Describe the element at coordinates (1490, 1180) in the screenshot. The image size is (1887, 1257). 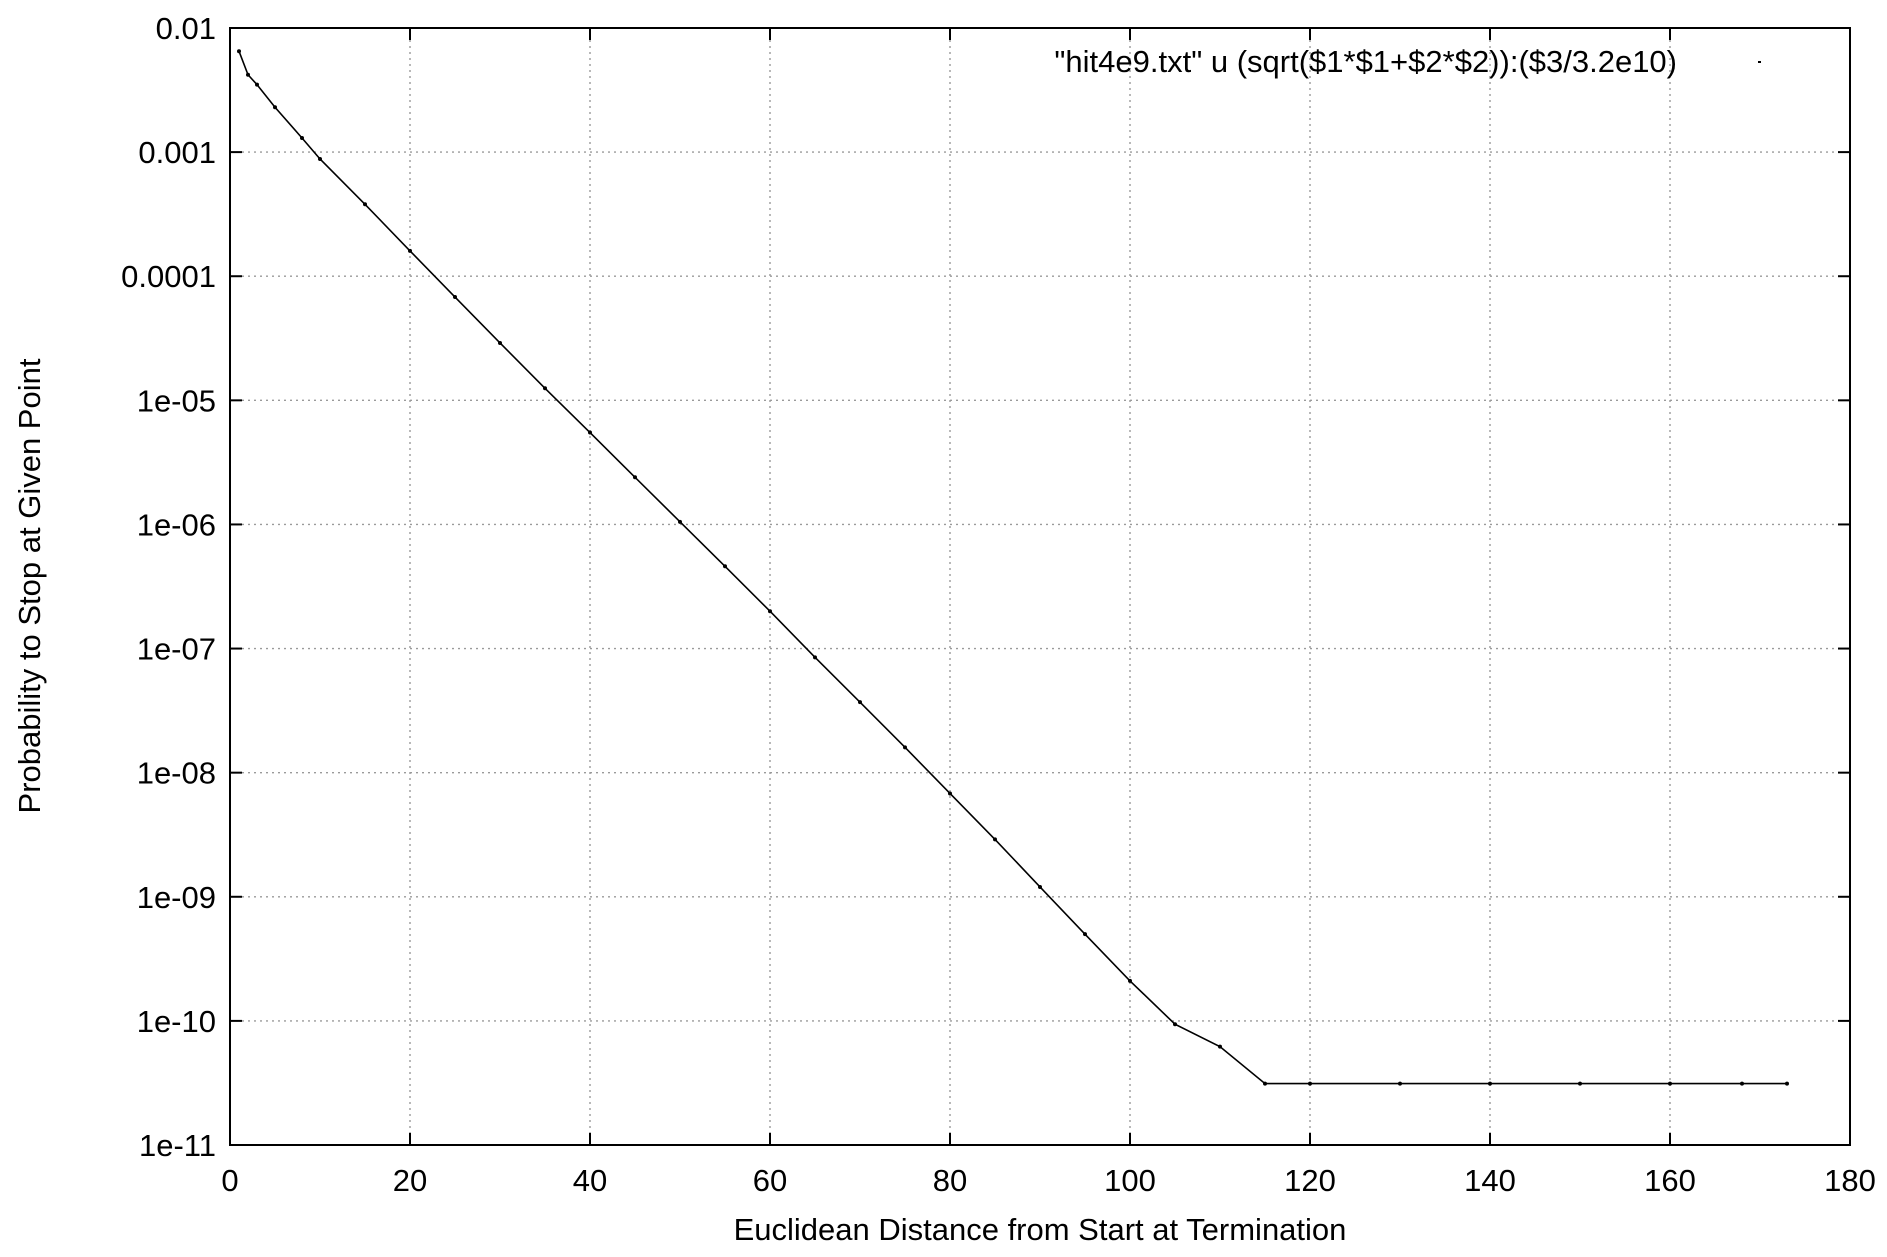
I see `x-tick-label: 140` at that location.